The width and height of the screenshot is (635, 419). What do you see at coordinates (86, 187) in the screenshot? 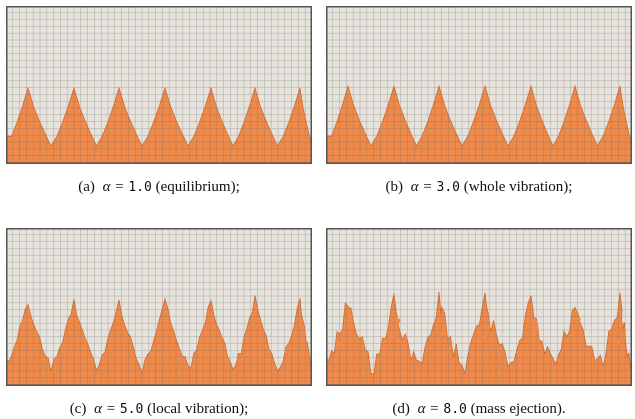
I see `caption-tag: (a)` at bounding box center [86, 187].